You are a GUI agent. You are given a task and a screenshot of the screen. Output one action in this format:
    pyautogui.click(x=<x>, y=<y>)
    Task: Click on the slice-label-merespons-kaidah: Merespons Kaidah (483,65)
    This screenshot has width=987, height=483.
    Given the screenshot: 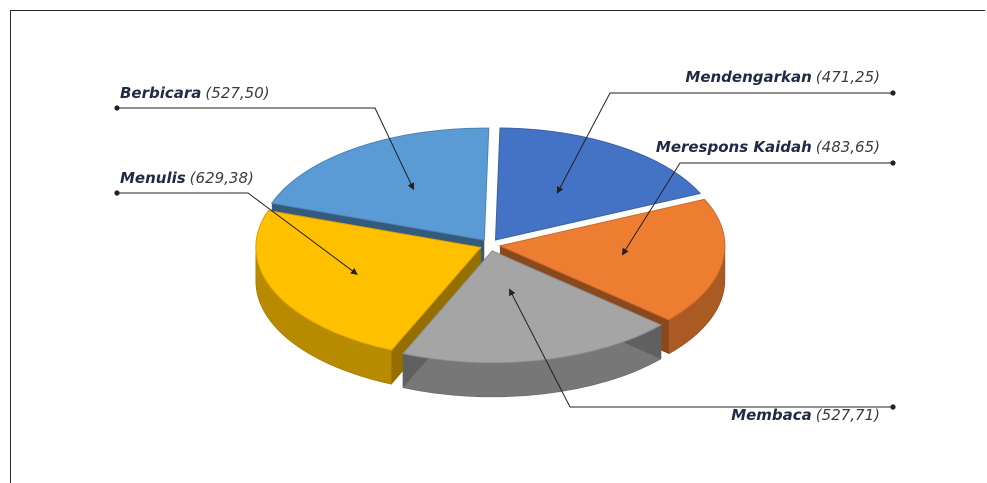 What is the action you would take?
    pyautogui.click(x=768, y=147)
    